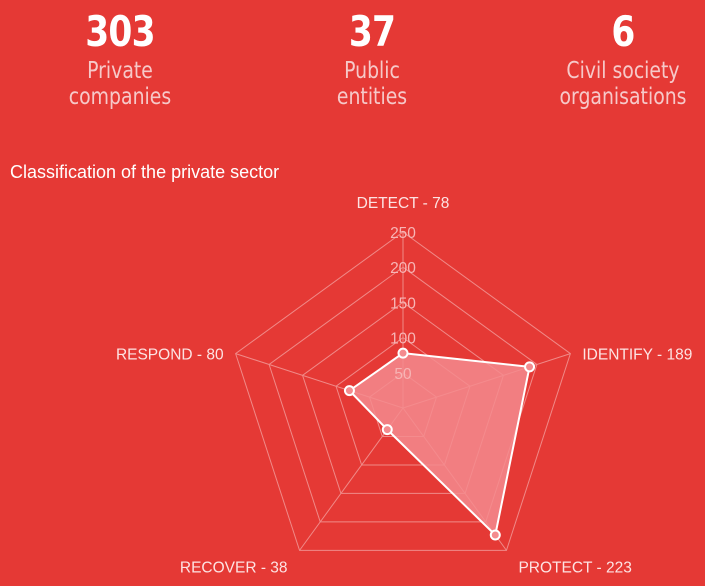 The image size is (705, 586). I want to click on tick-label-250: 250, so click(403, 233).